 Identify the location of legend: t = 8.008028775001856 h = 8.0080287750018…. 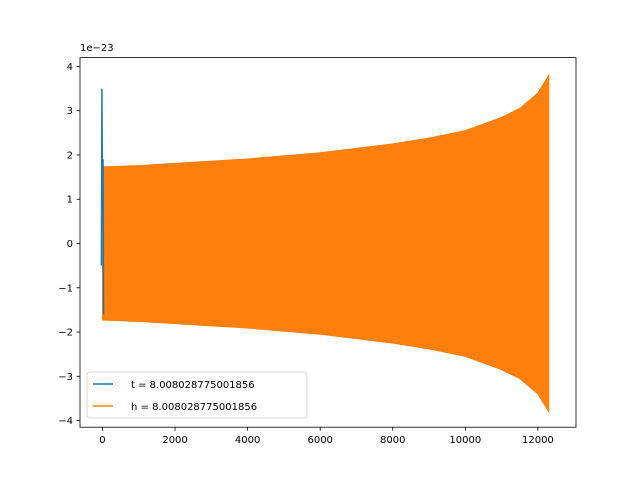
(197, 395).